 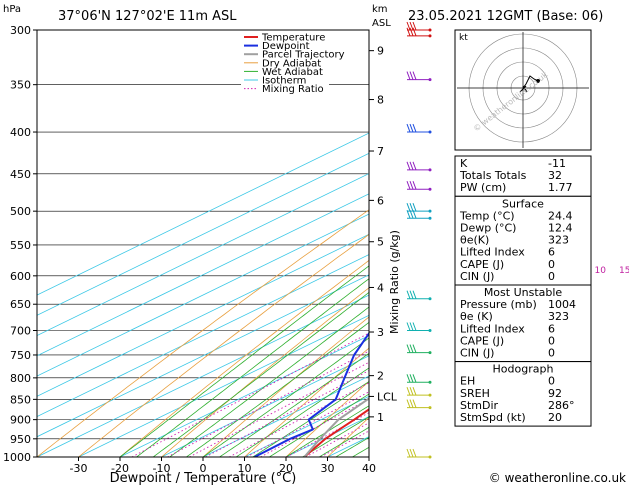 I want to click on temperature-tick-label: 10, so click(x=245, y=468).